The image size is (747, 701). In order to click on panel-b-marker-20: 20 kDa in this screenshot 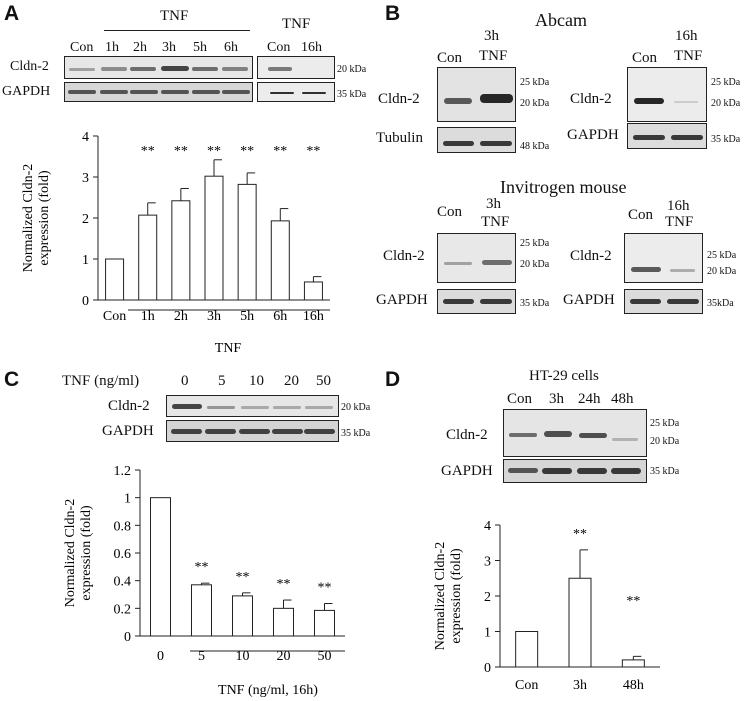, I will do `click(726, 103)`.